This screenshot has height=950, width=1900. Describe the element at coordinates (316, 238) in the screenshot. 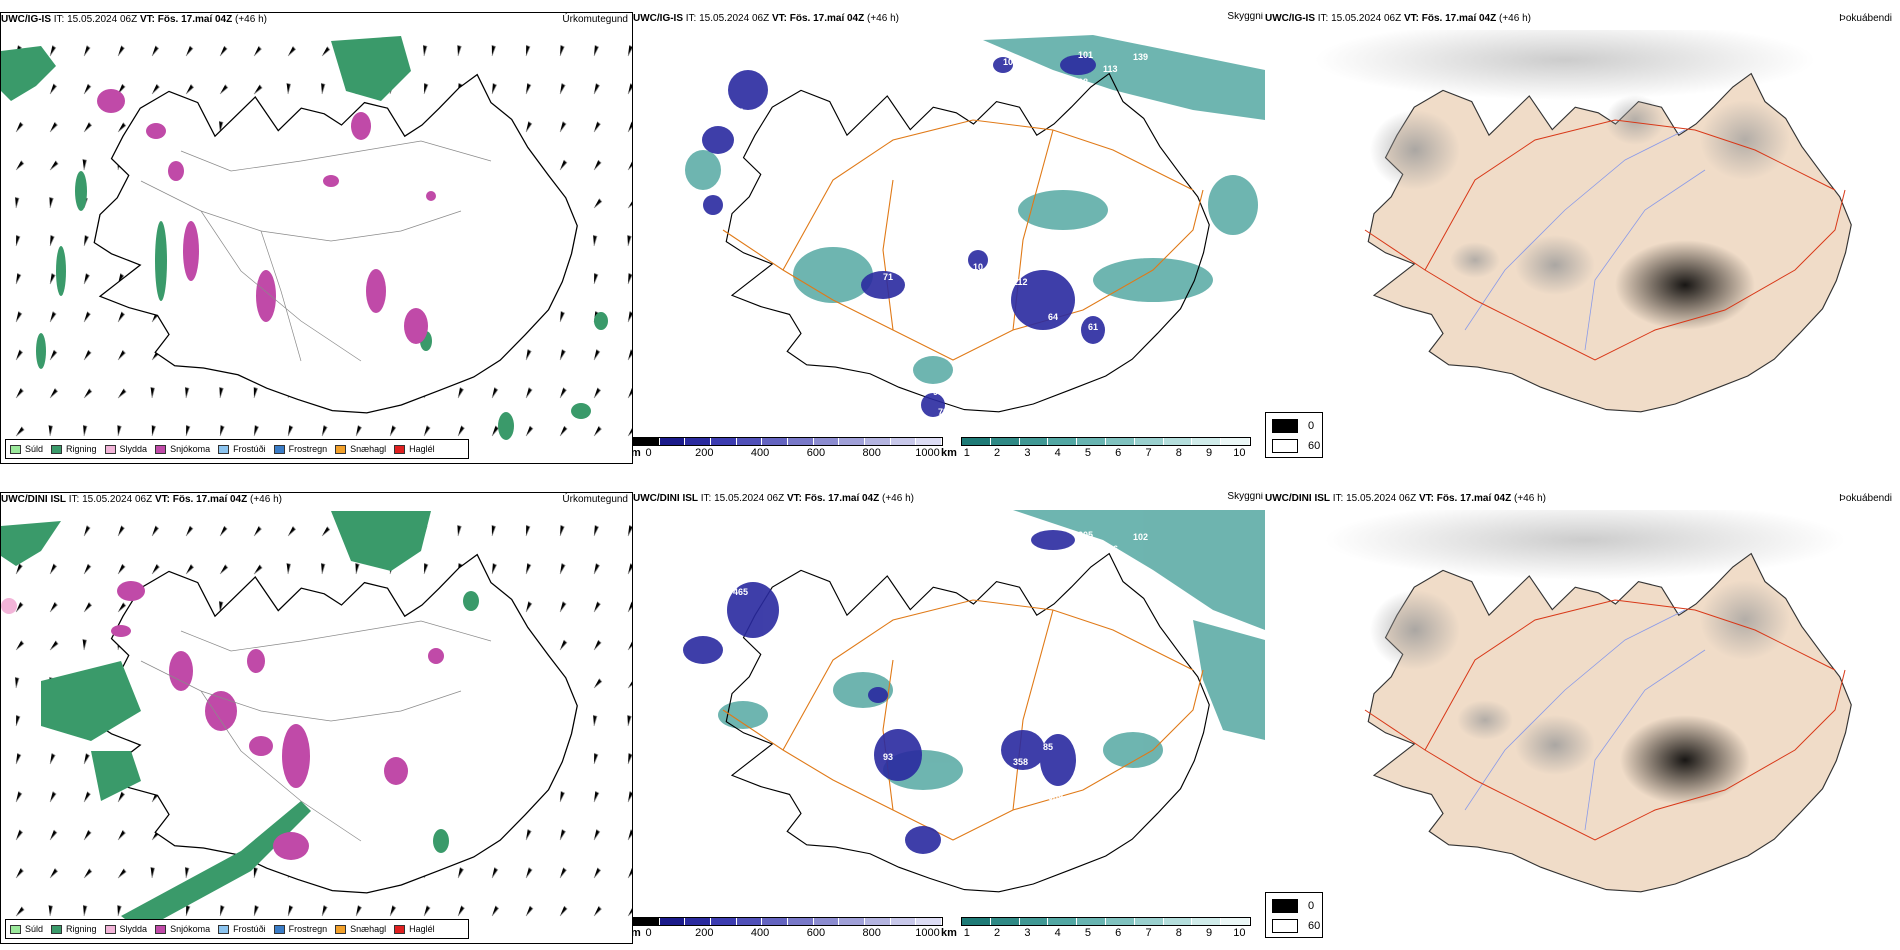

I see `precip-map` at that location.